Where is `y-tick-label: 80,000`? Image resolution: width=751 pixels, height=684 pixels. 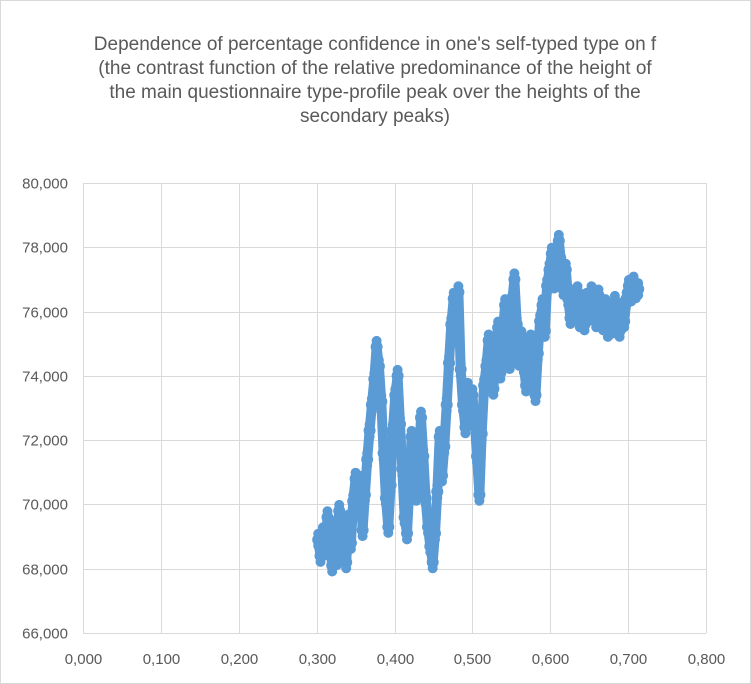
y-tick-label: 80,000 is located at coordinates (45, 184).